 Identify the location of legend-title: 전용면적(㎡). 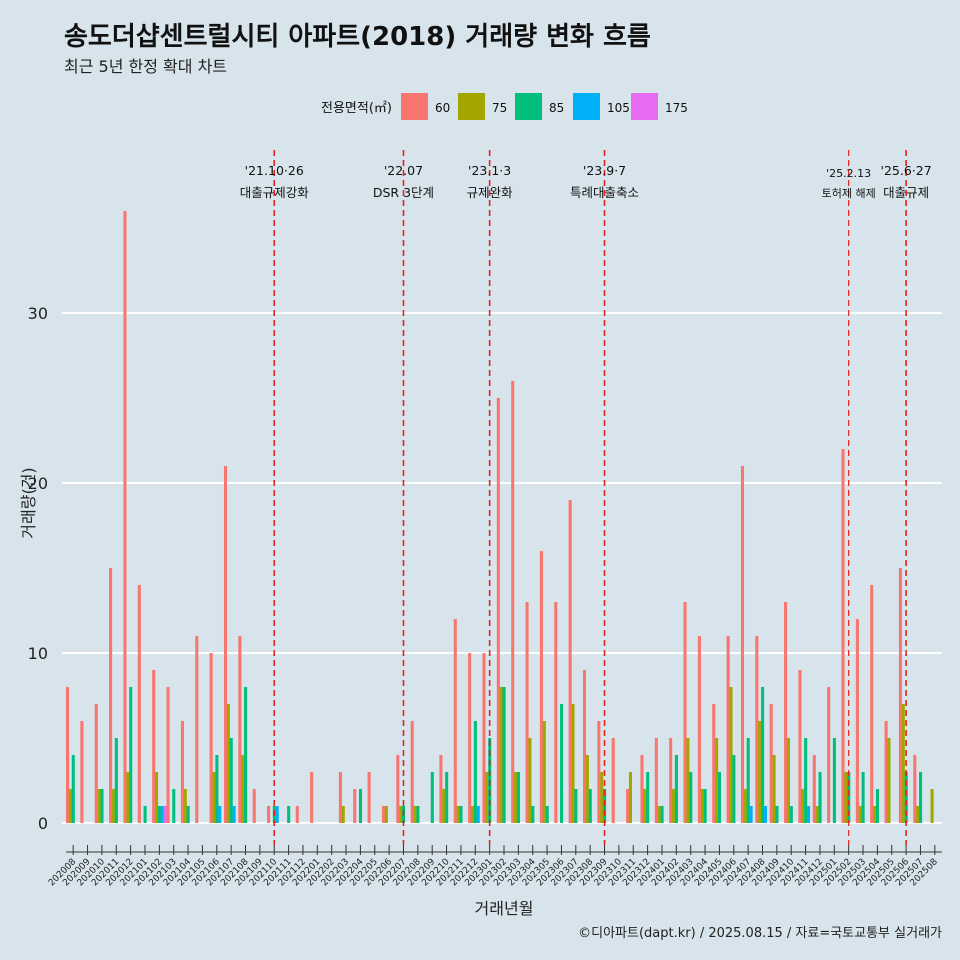
(356, 108).